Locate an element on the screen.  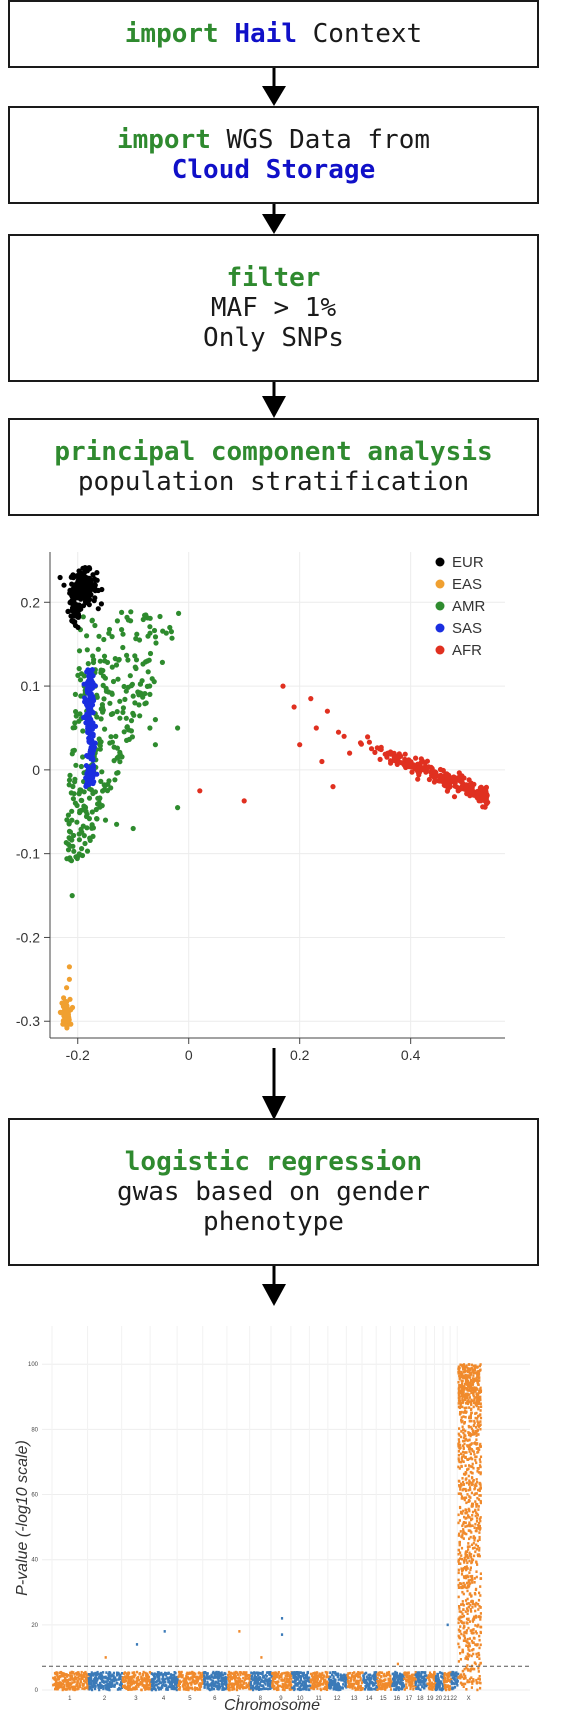
x-tick-label: 0 is located at coordinates (189, 1055).